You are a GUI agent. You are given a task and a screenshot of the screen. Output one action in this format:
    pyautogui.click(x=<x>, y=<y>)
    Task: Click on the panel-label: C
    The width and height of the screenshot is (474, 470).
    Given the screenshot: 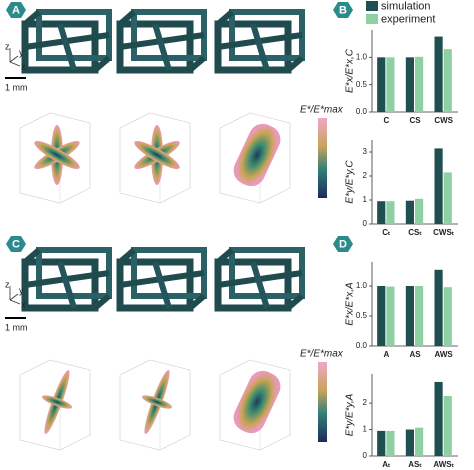 What is the action you would take?
    pyautogui.click(x=16, y=244)
    